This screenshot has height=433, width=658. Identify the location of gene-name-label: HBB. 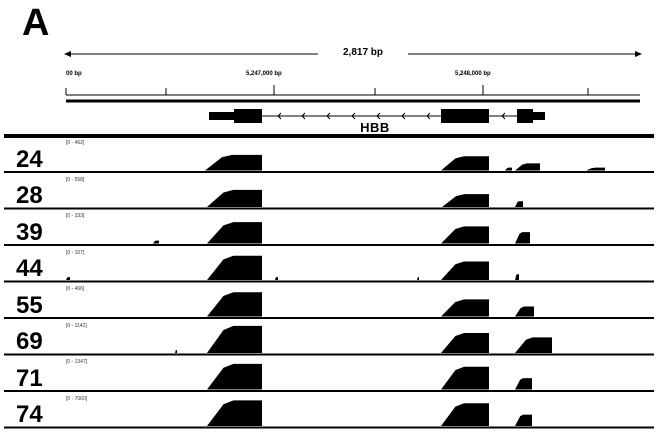
(375, 127).